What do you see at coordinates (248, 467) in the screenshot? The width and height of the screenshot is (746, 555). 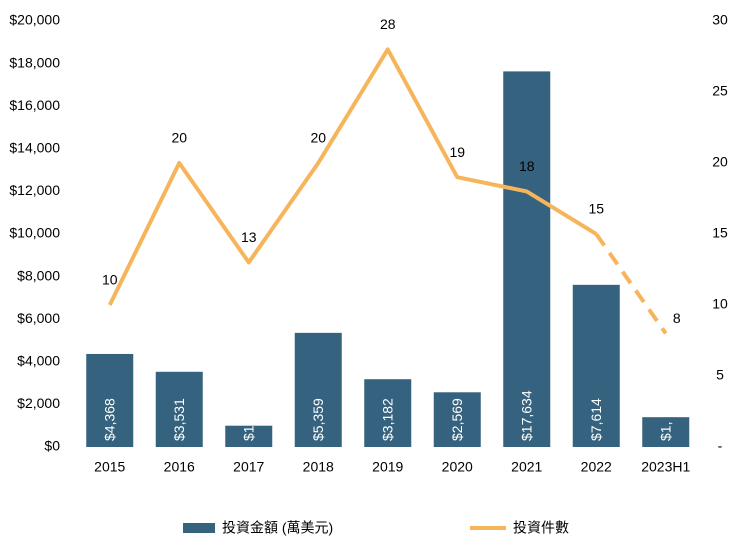 I see `x-tick-label: 2017` at bounding box center [248, 467].